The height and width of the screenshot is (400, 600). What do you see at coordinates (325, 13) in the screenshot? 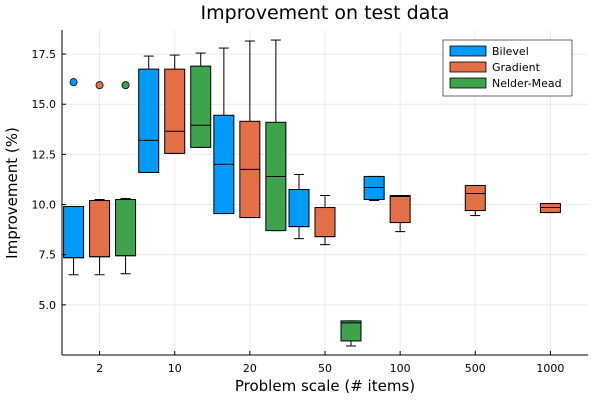
I see `chart-title: Improvement on test data` at bounding box center [325, 13].